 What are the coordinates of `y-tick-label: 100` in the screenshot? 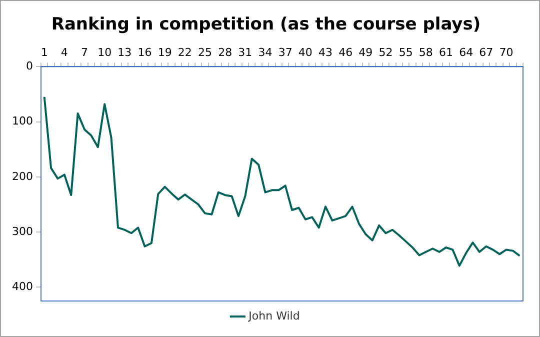 It's located at (22, 121).